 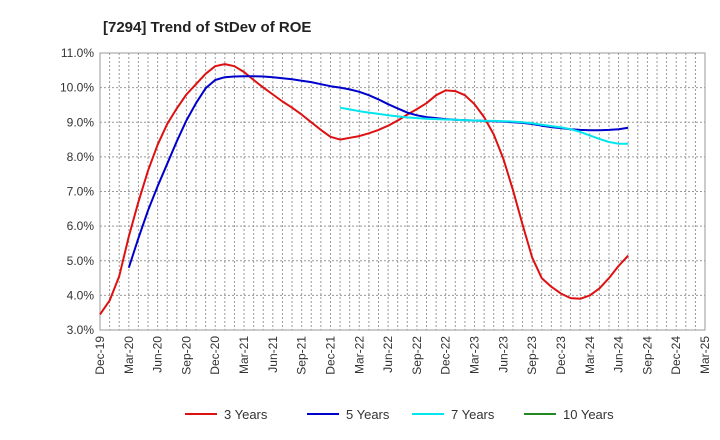 I want to click on x-tick-label: Mar-21, so click(x=244, y=355).